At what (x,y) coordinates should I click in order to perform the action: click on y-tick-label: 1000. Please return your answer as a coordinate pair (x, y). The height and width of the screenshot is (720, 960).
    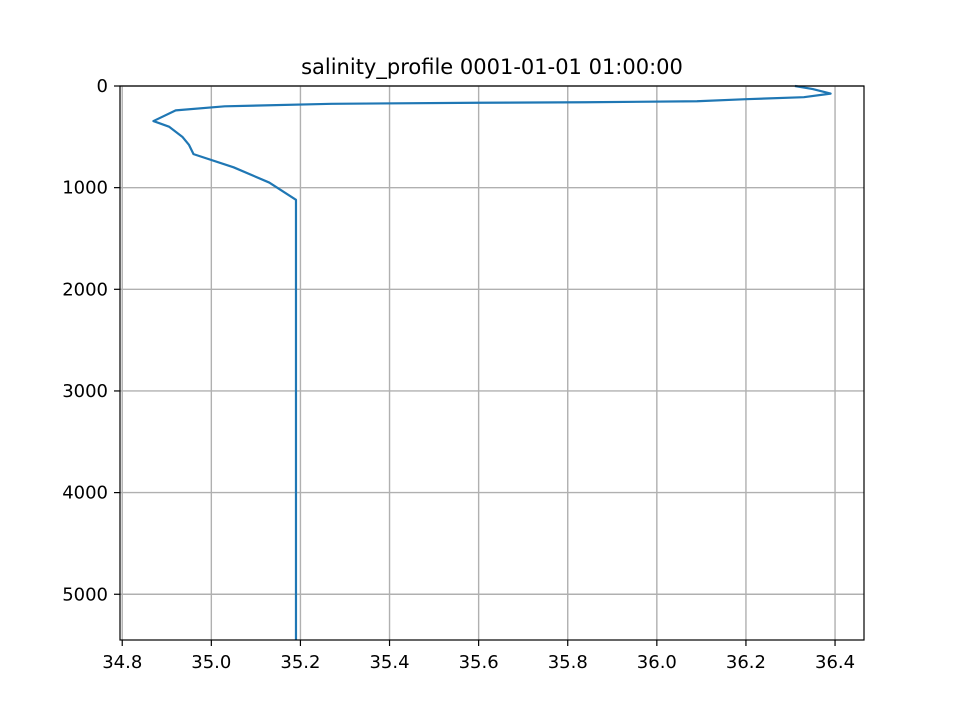
    Looking at the image, I should click on (85, 188).